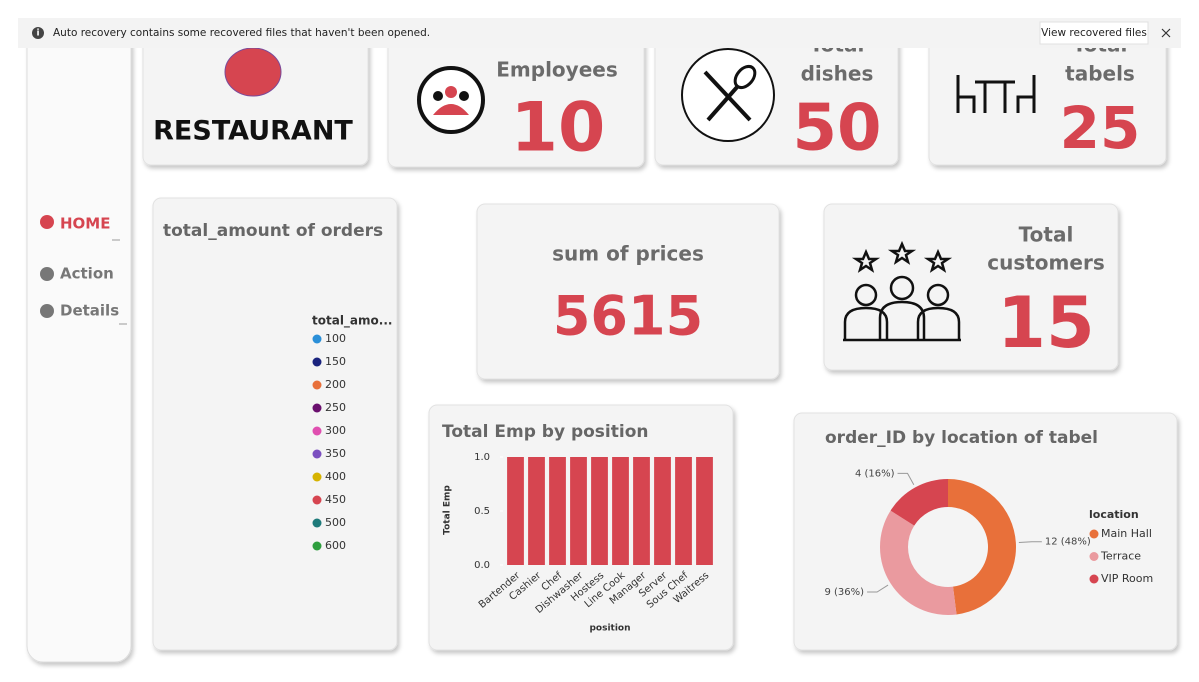  What do you see at coordinates (1100, 128) in the screenshot?
I see `kpi-value: 25` at bounding box center [1100, 128].